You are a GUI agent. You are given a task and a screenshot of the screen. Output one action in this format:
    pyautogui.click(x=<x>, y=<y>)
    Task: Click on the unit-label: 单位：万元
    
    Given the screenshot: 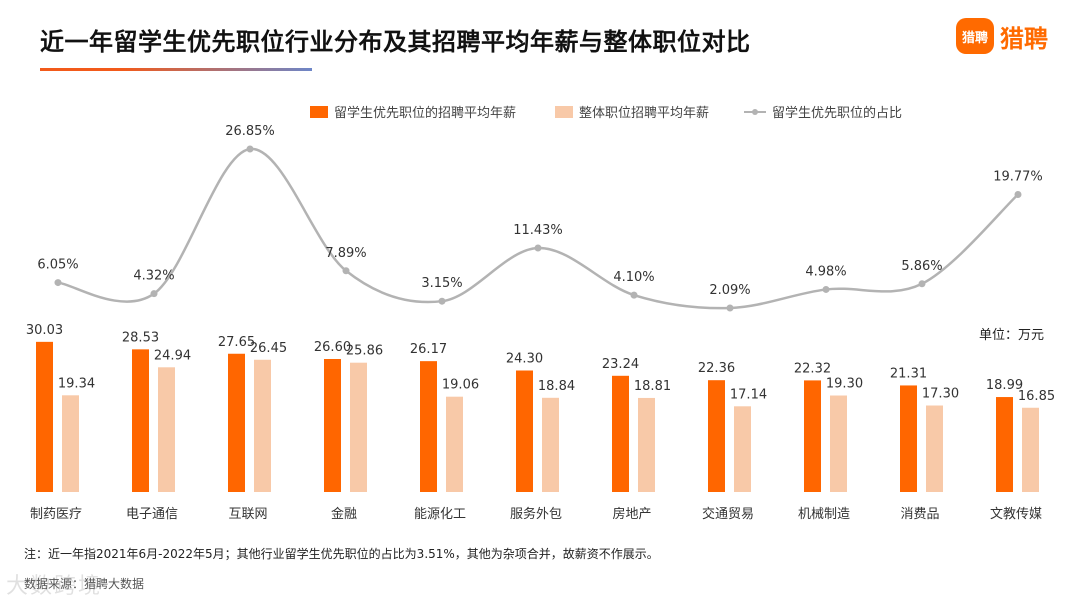 What is the action you would take?
    pyautogui.click(x=1011, y=335)
    